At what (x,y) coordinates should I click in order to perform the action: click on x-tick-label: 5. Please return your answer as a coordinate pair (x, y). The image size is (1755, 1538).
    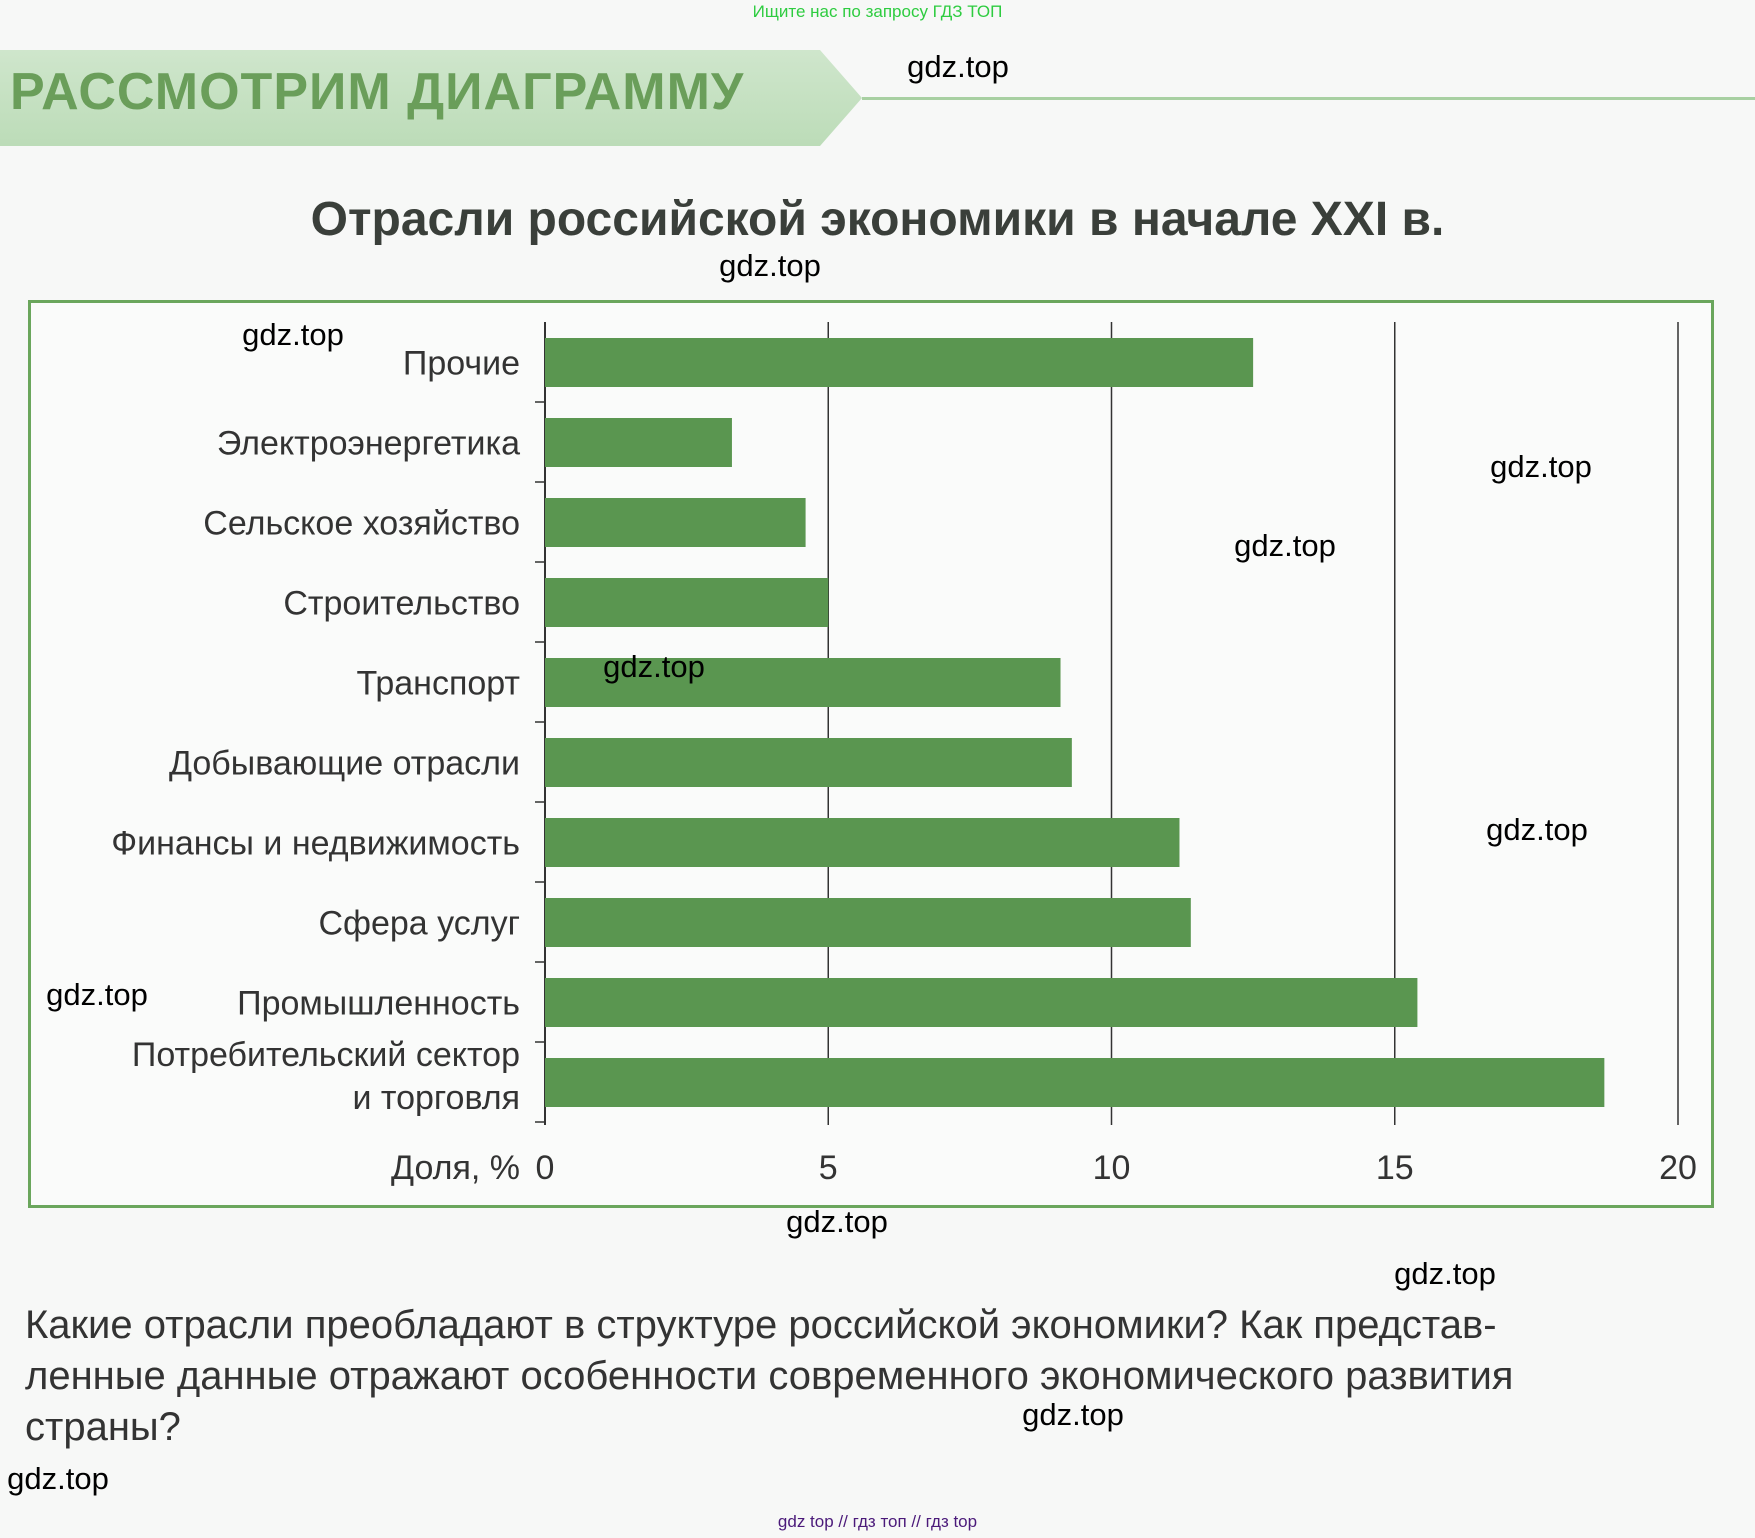
    Looking at the image, I should click on (828, 1168).